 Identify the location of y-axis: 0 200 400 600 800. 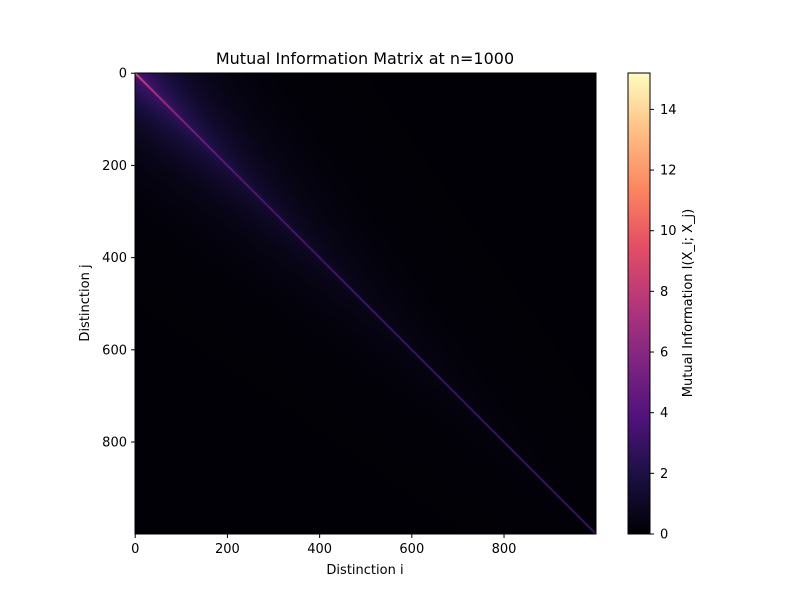
(118, 259).